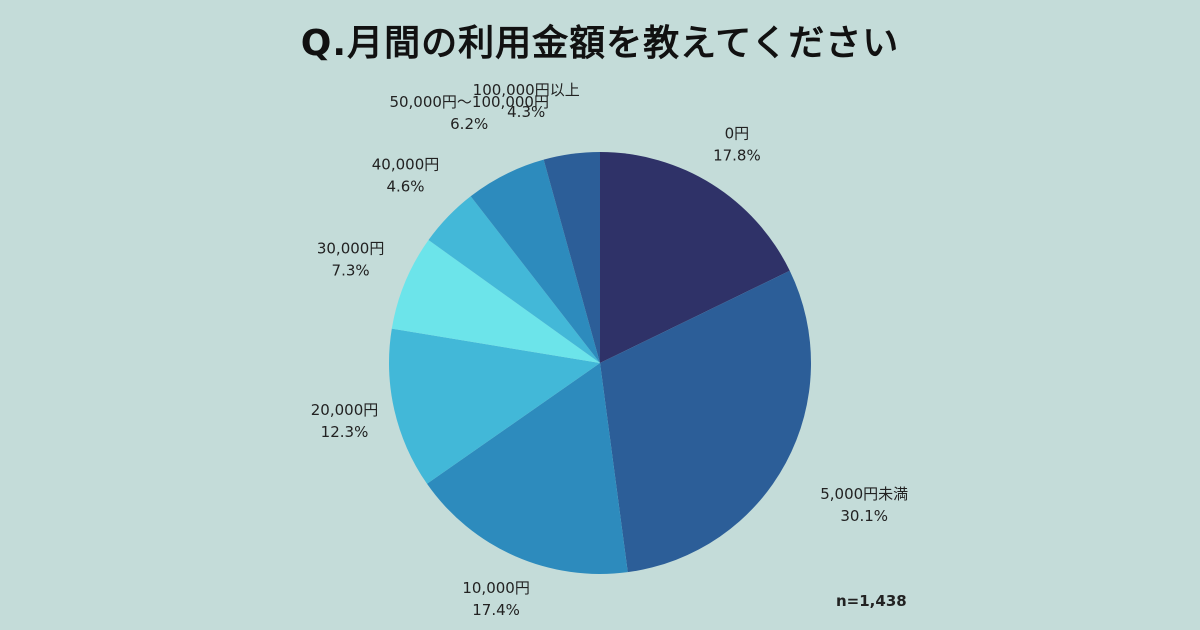 Image resolution: width=1200 pixels, height=630 pixels. I want to click on chart-title: Q.月間の利用金額を教えてください, so click(600, 43).